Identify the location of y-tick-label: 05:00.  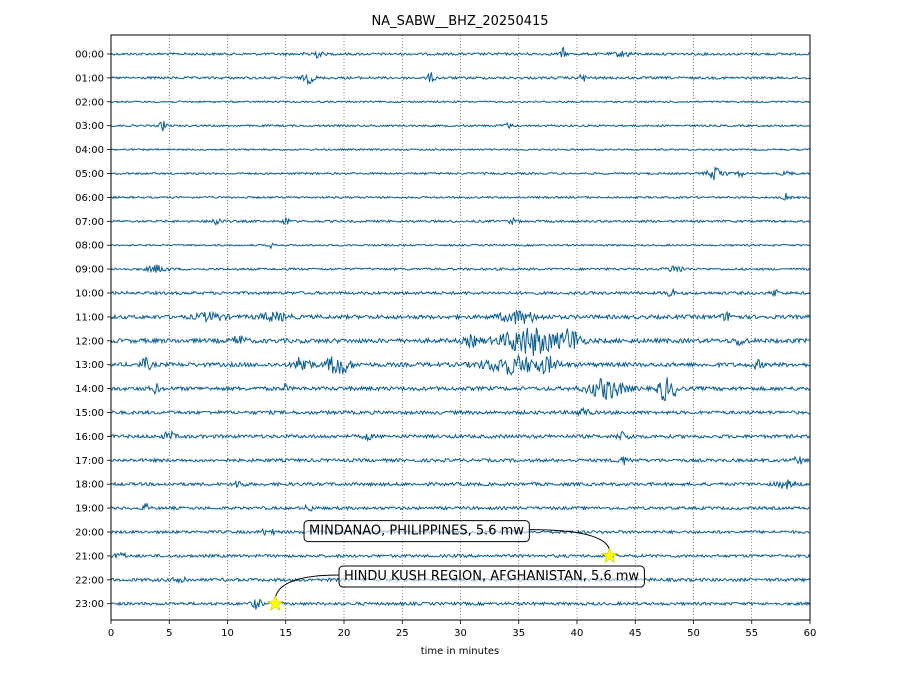
(89, 174).